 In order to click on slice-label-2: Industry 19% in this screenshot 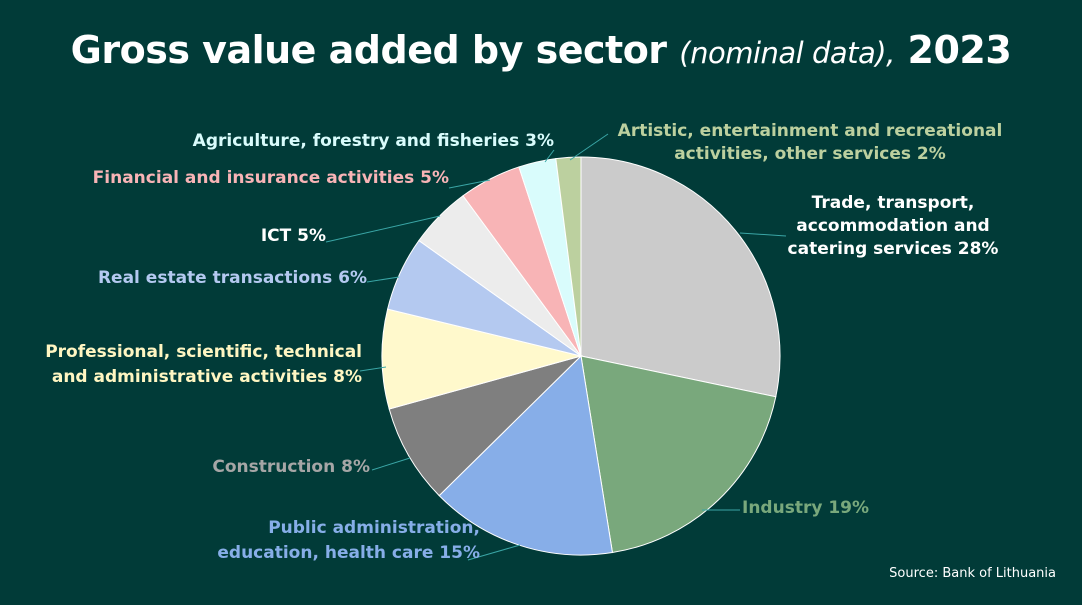, I will do `click(805, 508)`.